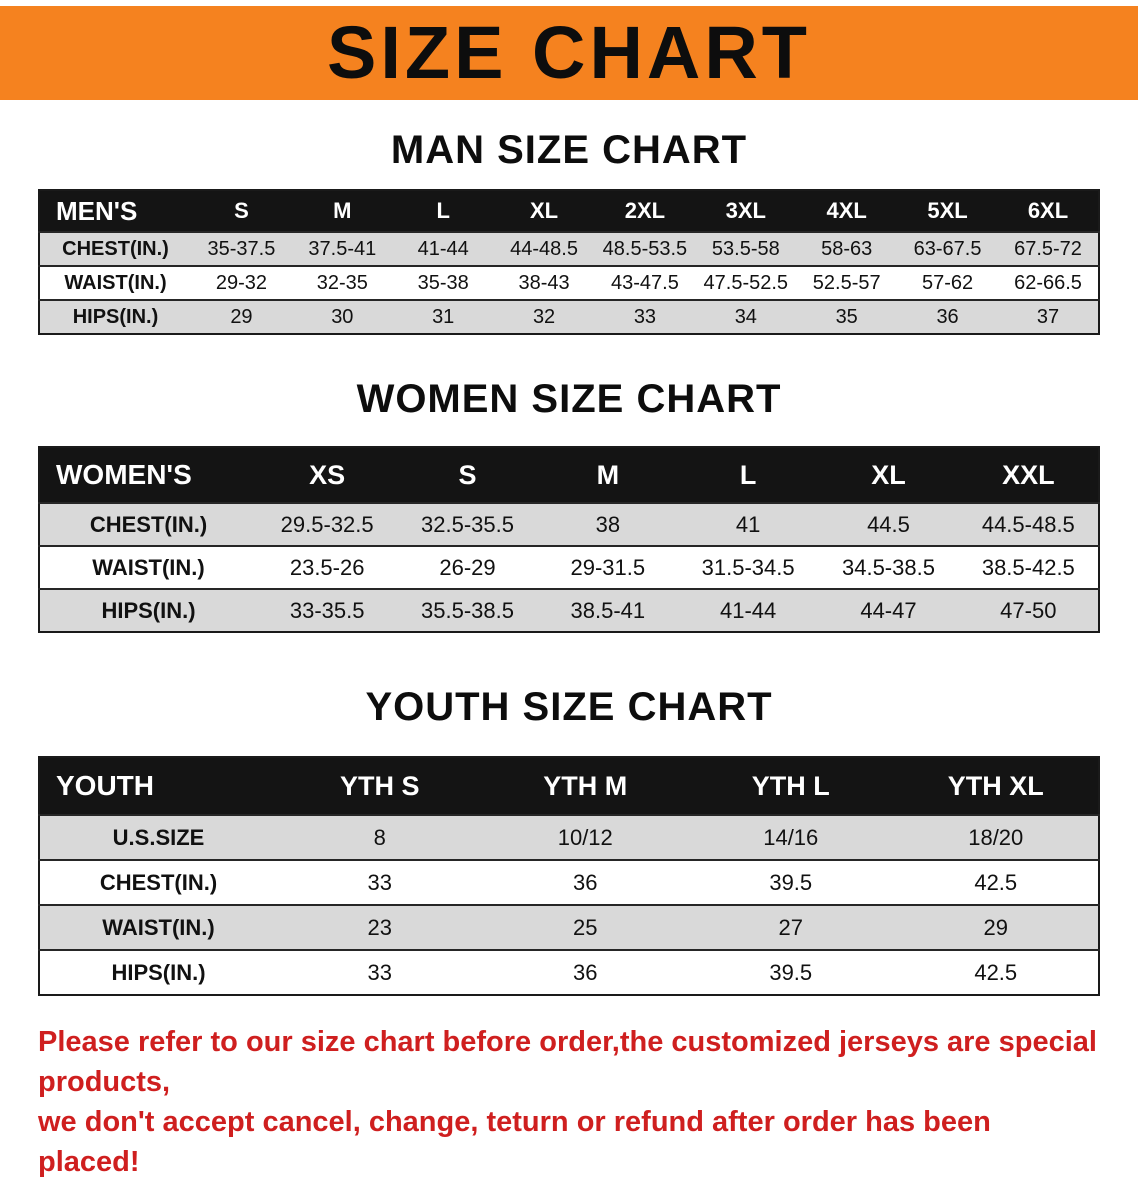 This screenshot has height=1182, width=1138. What do you see at coordinates (124, 474) in the screenshot?
I see `table-title-cell: WOMEN'S` at bounding box center [124, 474].